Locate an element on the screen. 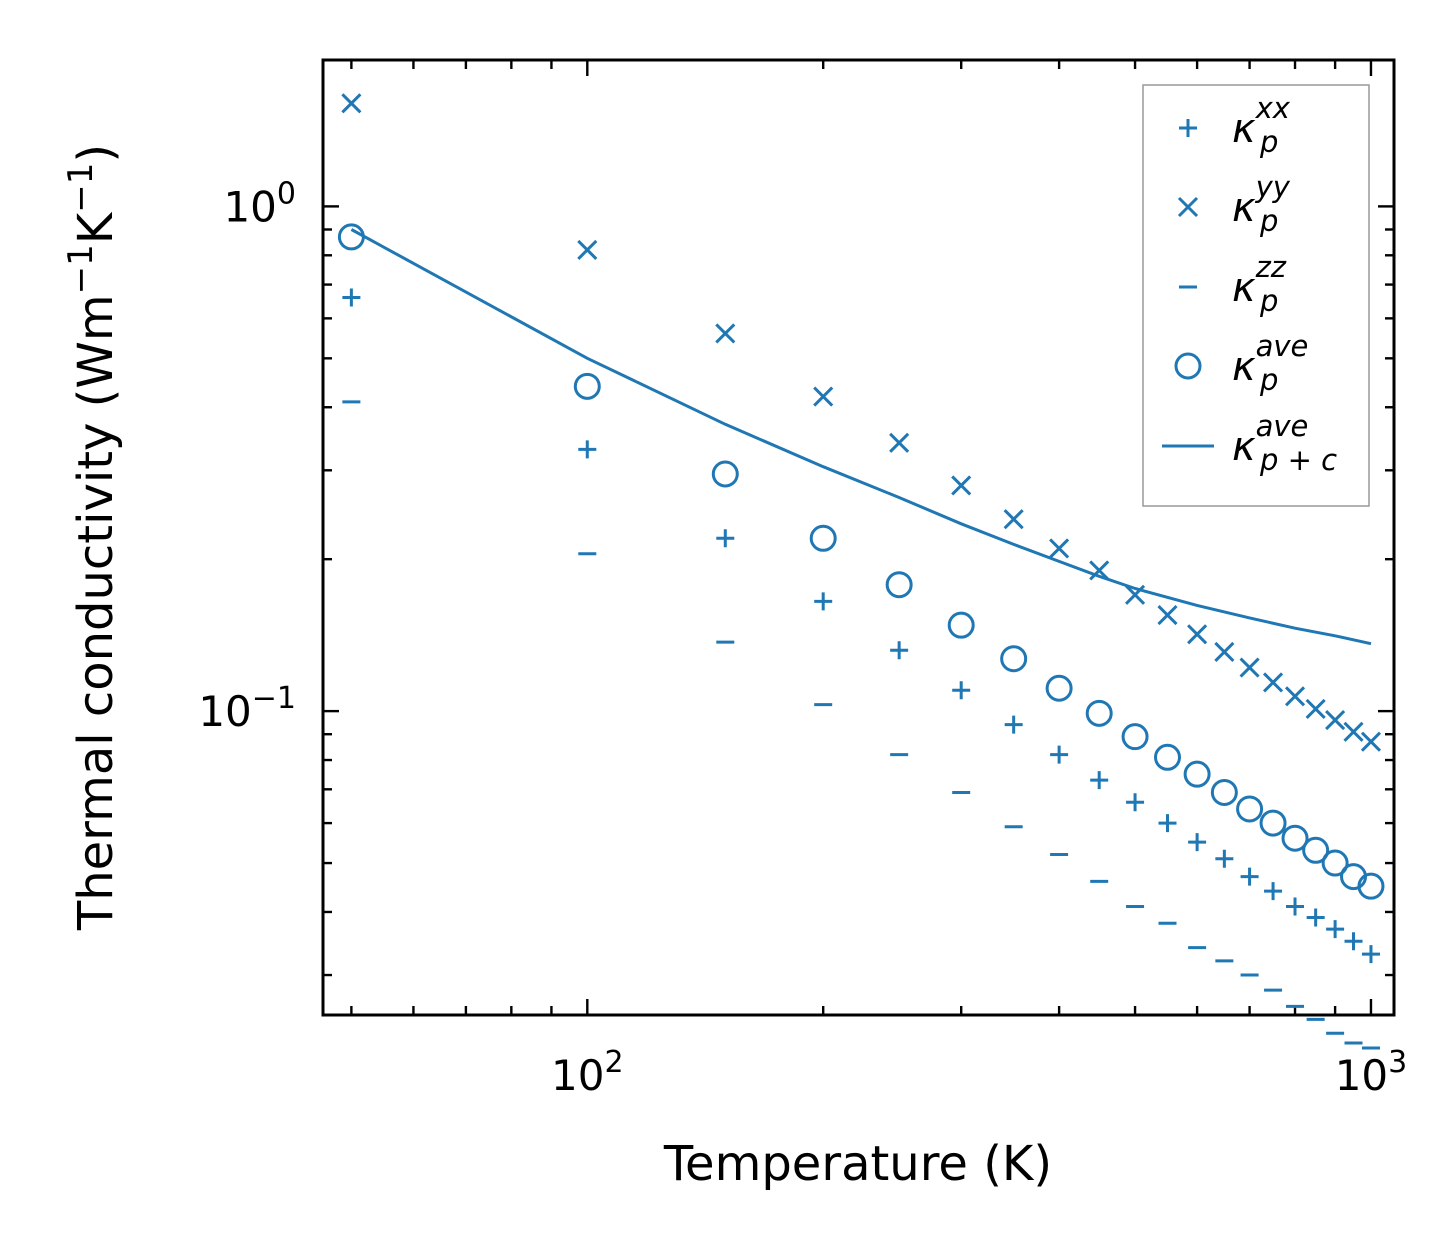 The width and height of the screenshot is (1454, 1254). legend-swatch-kxx is located at coordinates (1188, 128).